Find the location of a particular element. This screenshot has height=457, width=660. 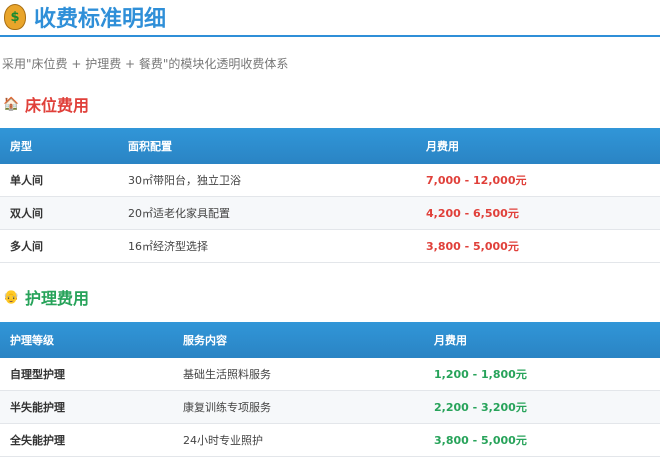

table-row: 自理型护理 基础生活照料服务 1,200 - 1,800元 is located at coordinates (330, 374).